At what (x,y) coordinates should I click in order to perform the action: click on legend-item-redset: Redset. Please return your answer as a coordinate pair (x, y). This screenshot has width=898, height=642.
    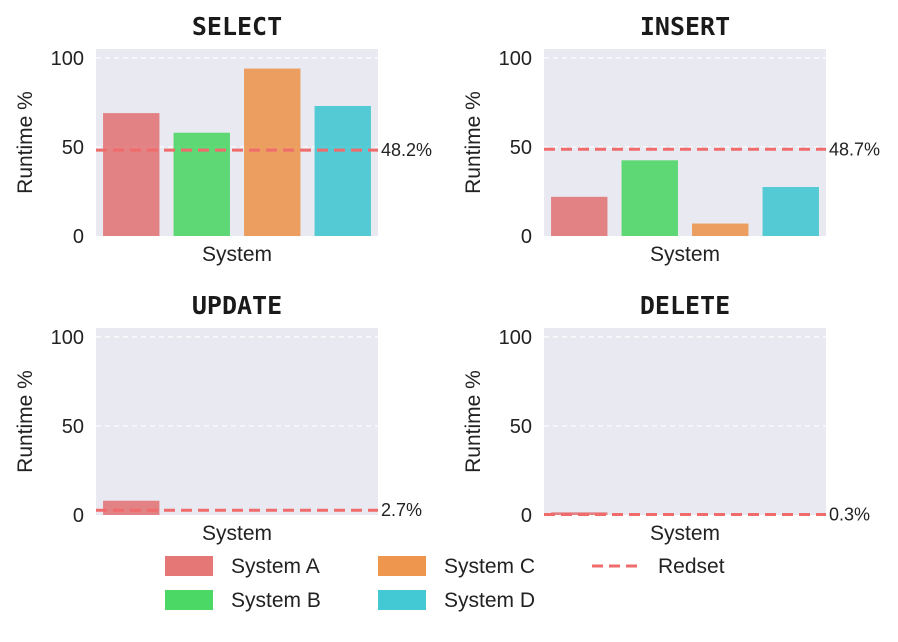
    Looking at the image, I should click on (658, 566).